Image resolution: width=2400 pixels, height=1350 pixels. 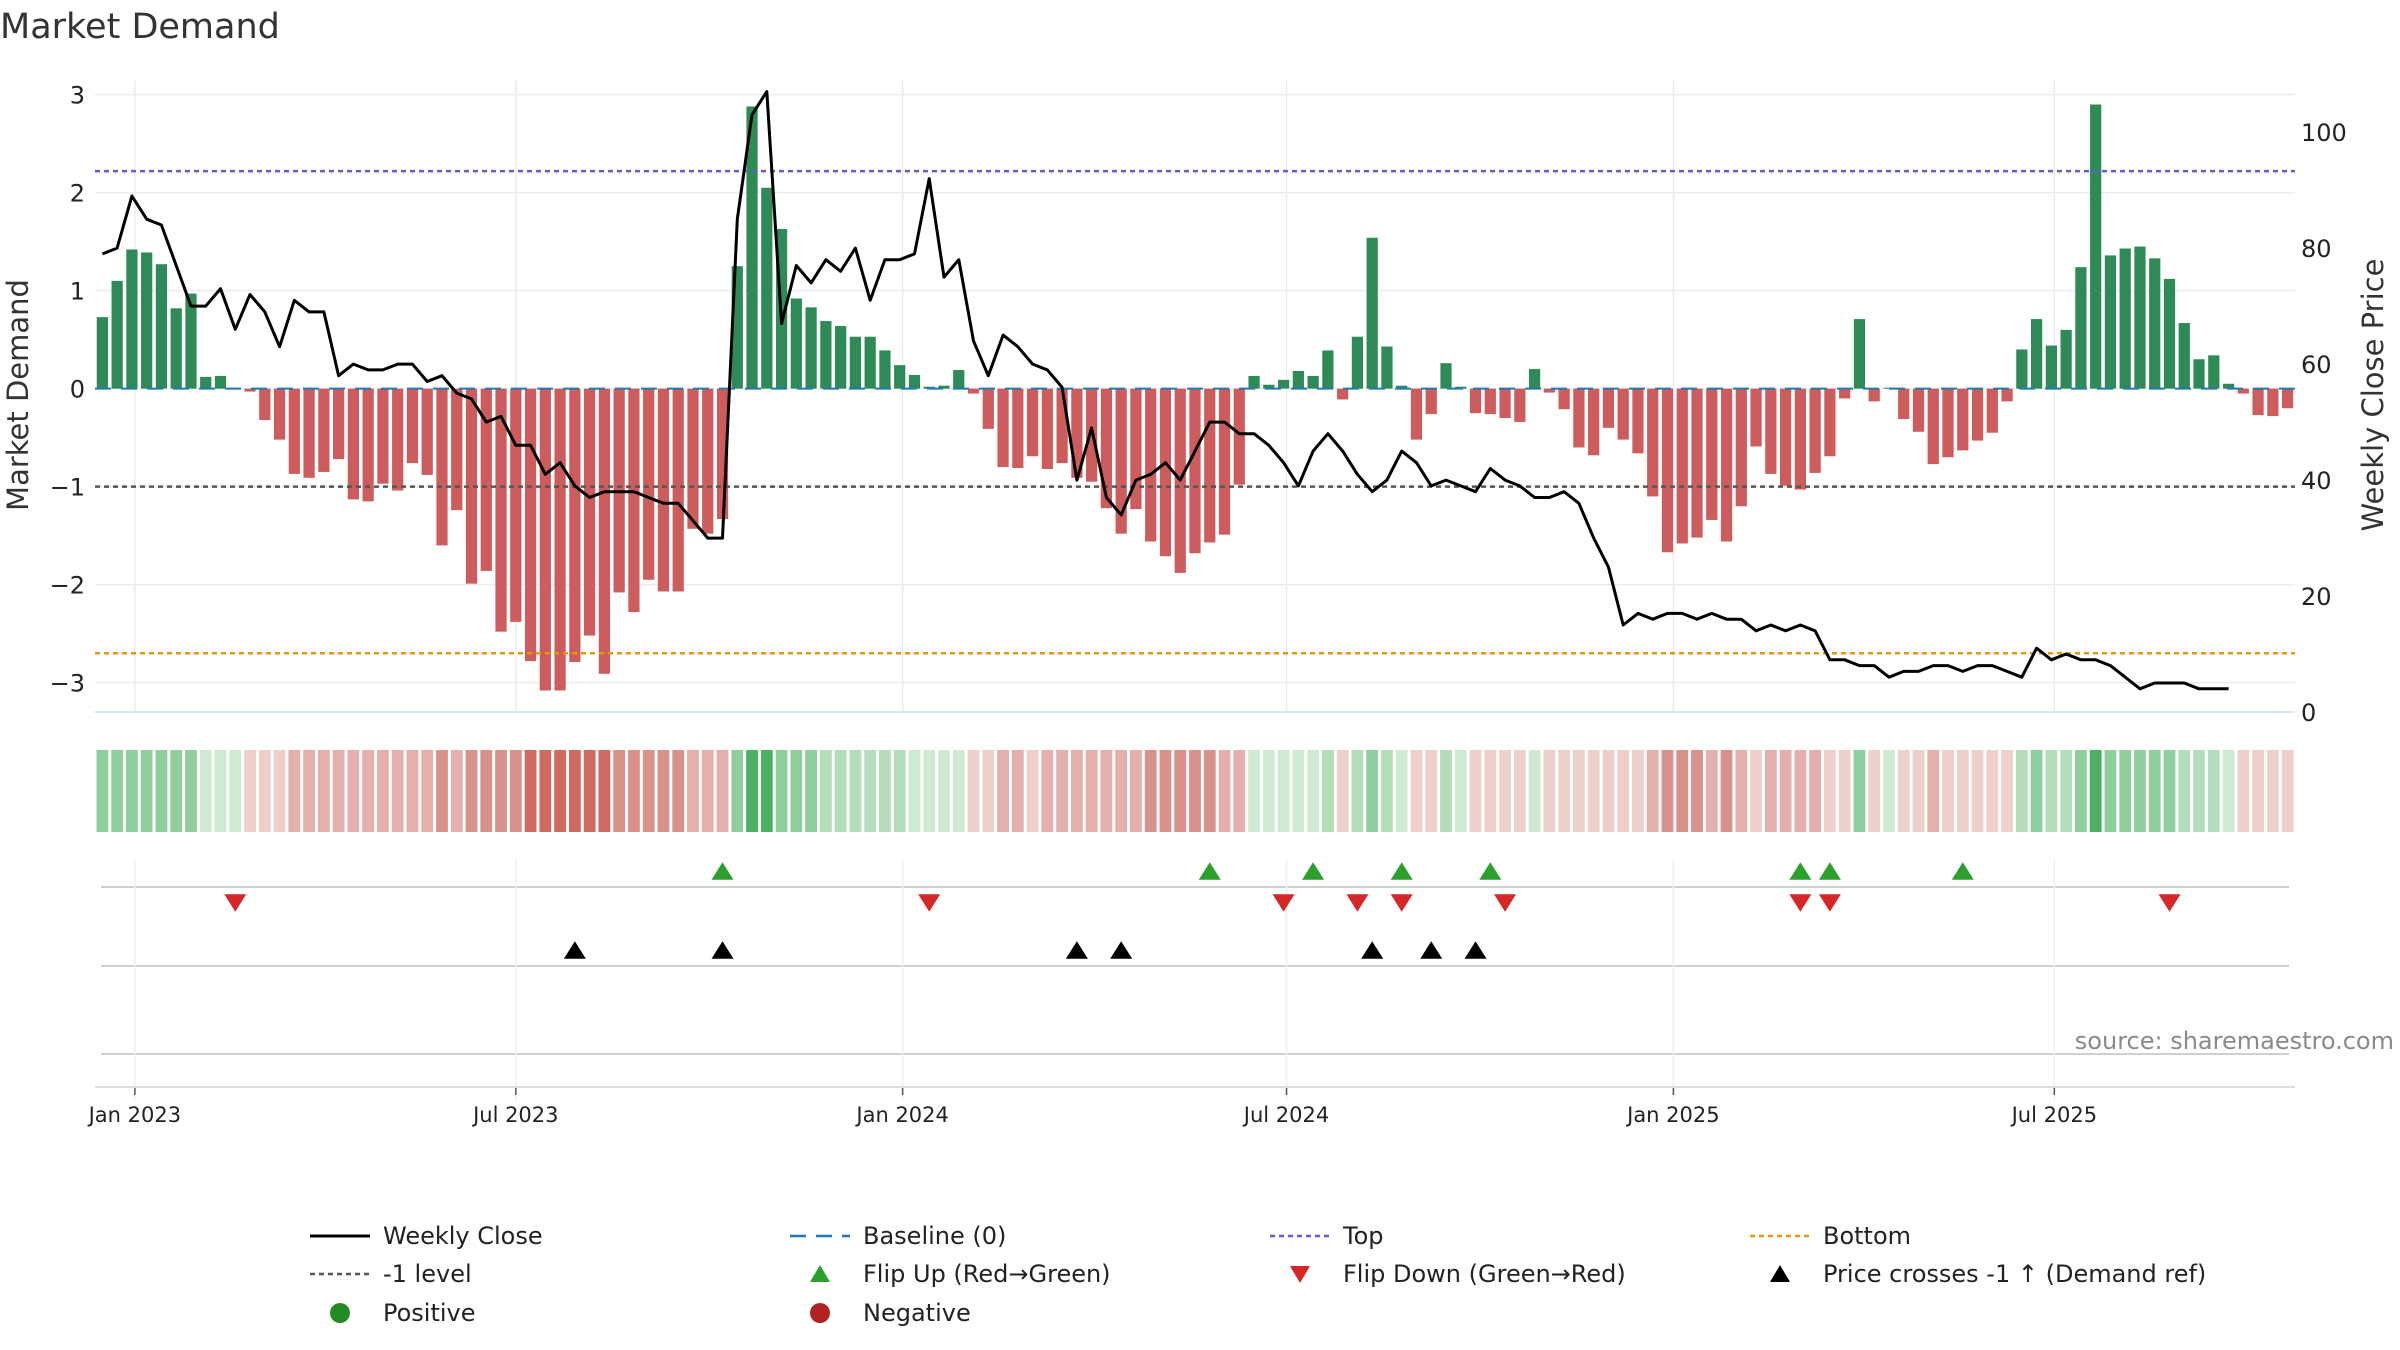 What do you see at coordinates (934, 1236) in the screenshot?
I see `legend-label: Baseline (0)` at bounding box center [934, 1236].